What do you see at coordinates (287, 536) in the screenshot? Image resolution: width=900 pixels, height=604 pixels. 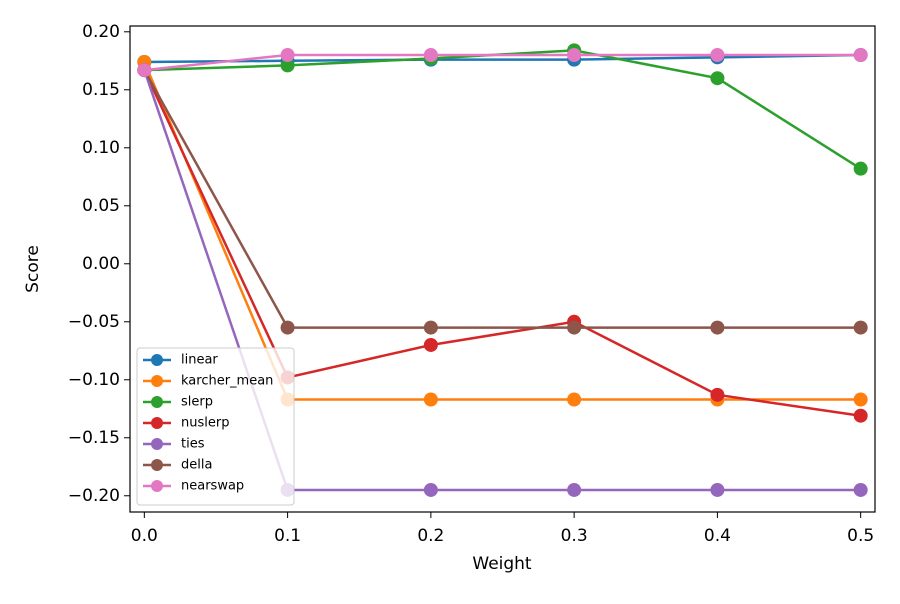 I see `x-tick-label: 0.1` at bounding box center [287, 536].